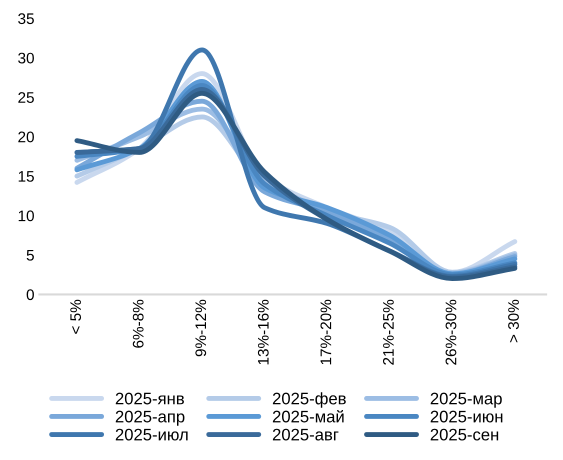  I want to click on x-tick-label: 26%-30%, so click(451, 332).